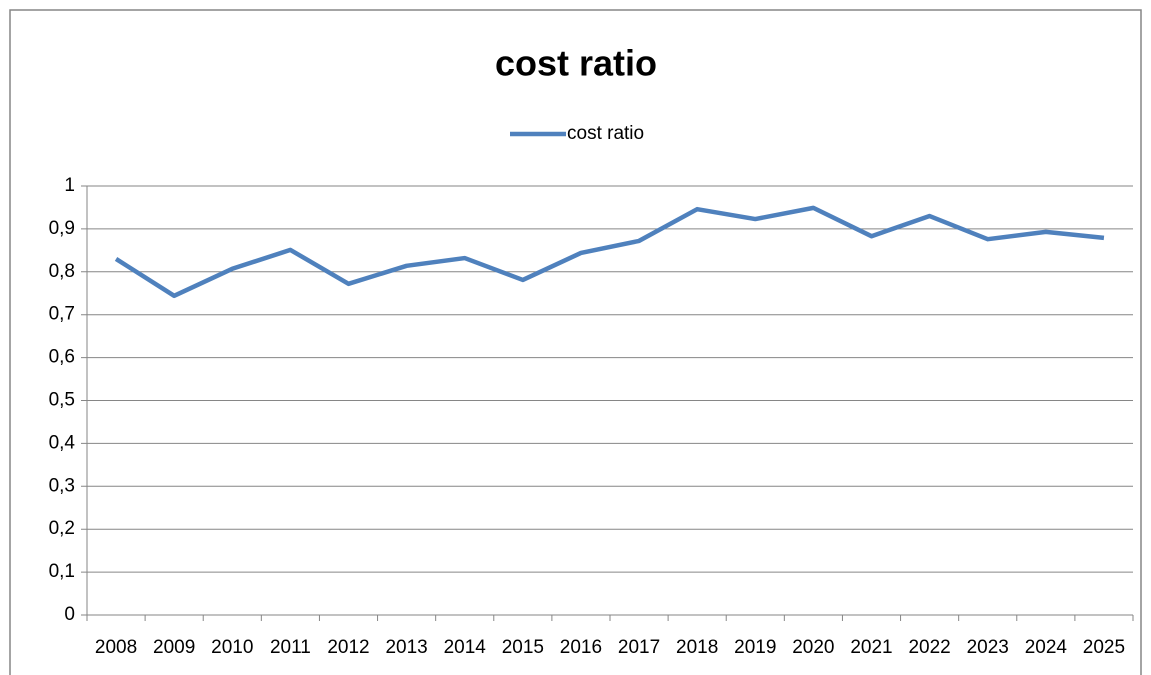  I want to click on y-tick-label: 0,2, so click(62, 528).